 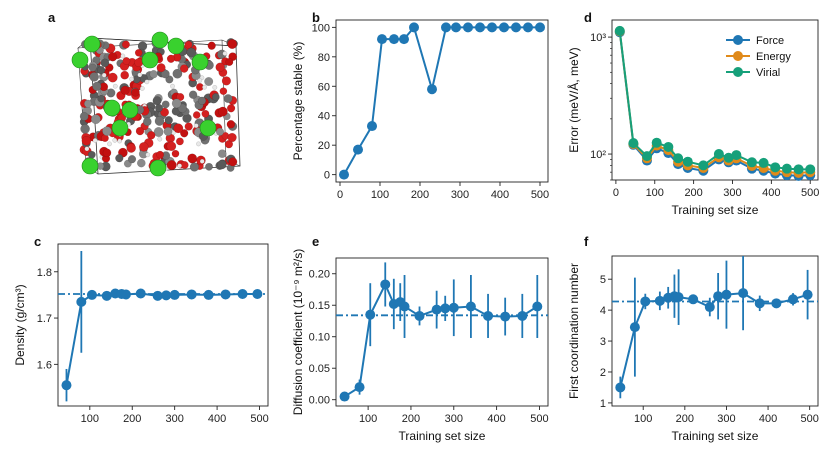 I want to click on legend-entry: Virial, so click(x=768, y=73).